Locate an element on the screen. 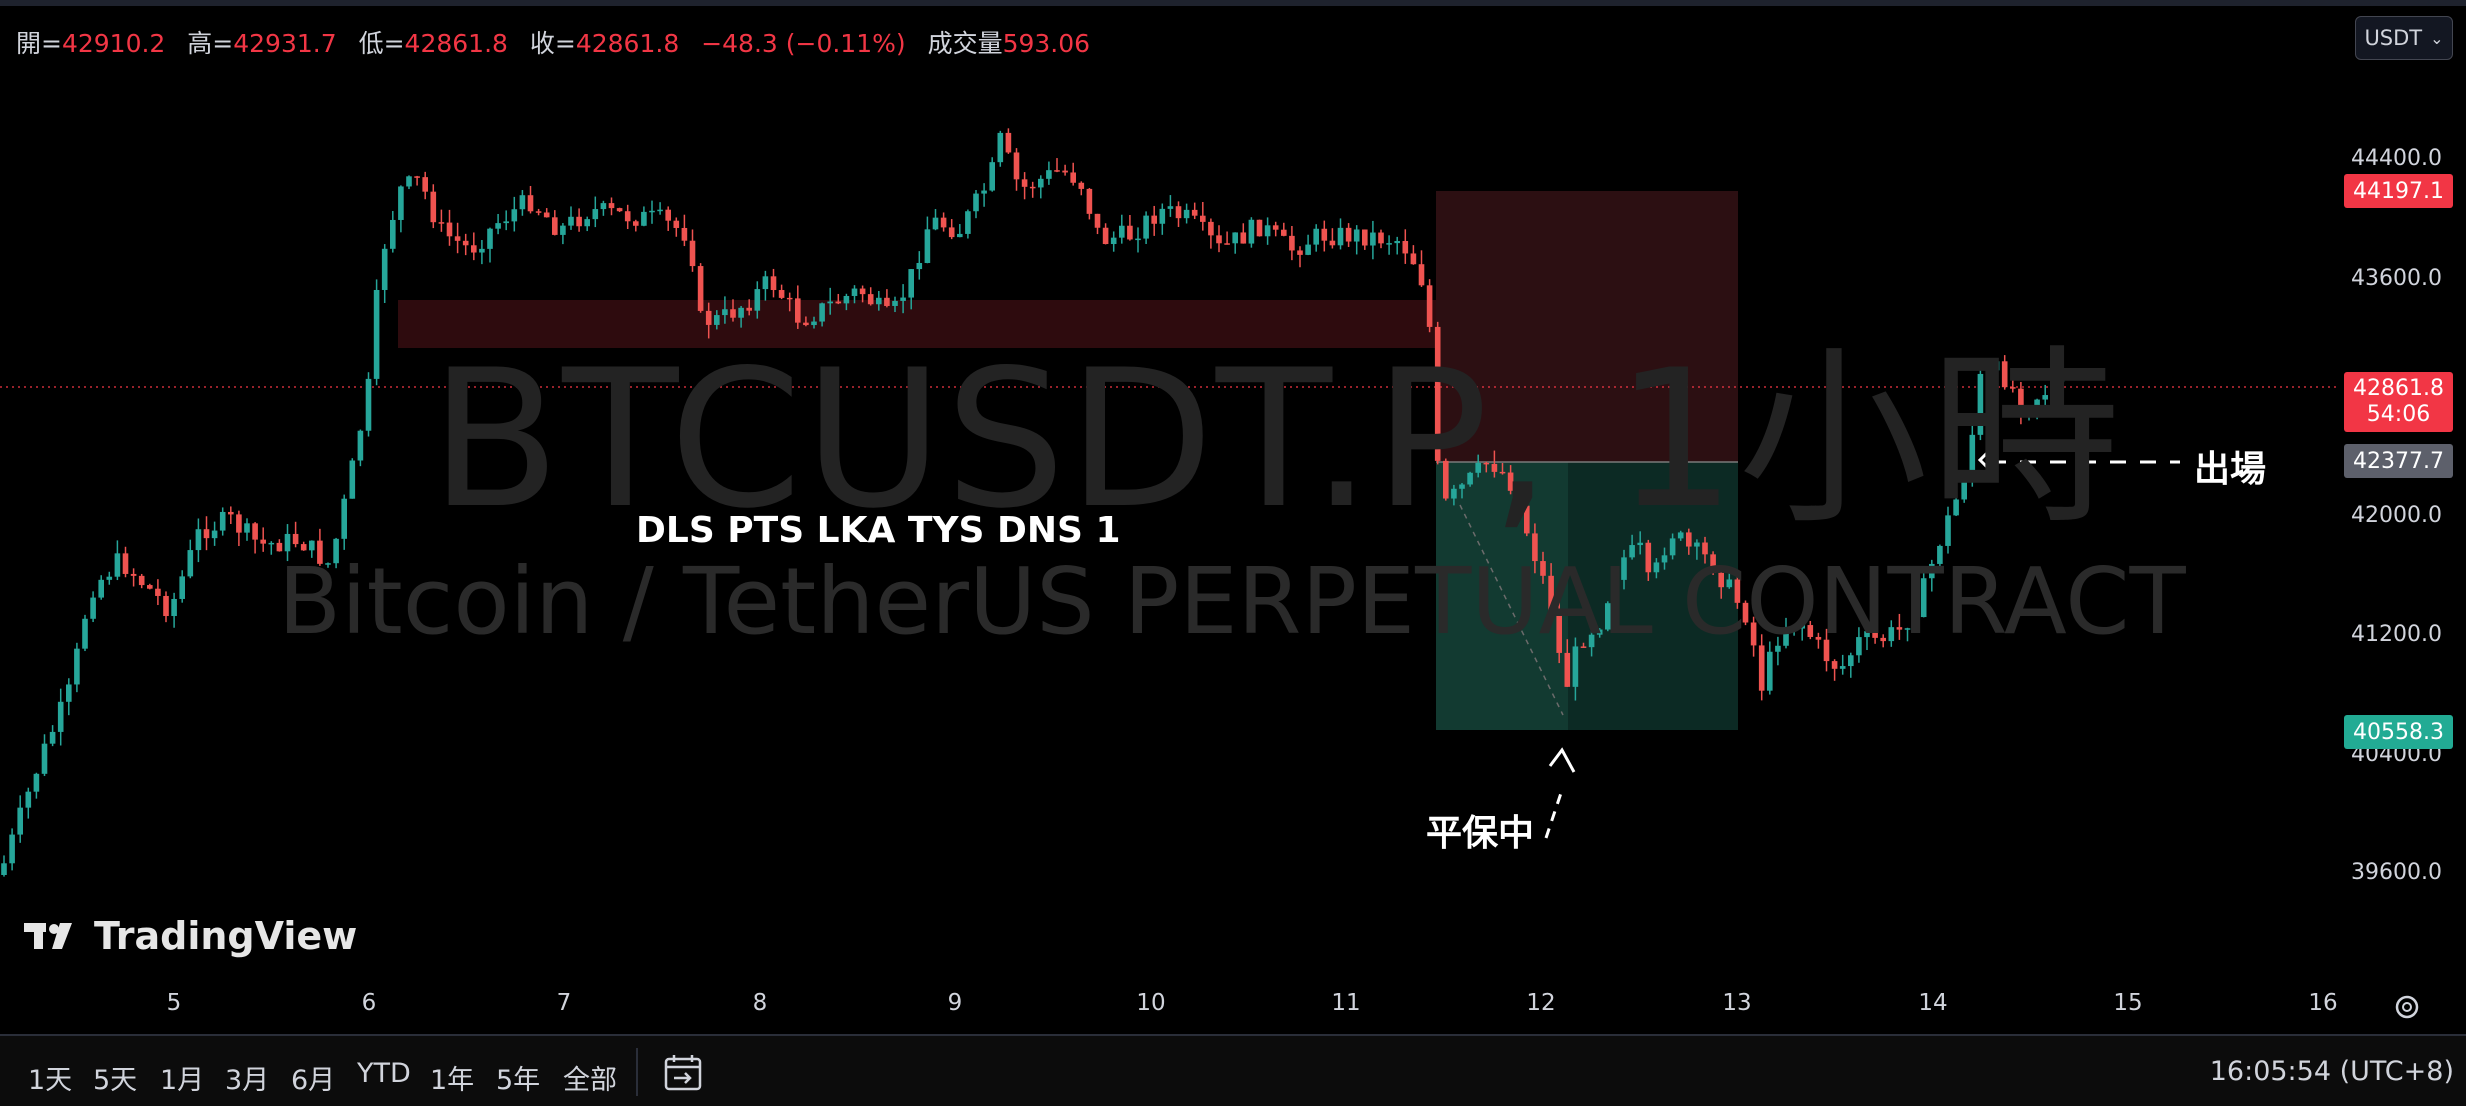 This screenshot has width=2466, height=1106. range-button: 1月 is located at coordinates (182, 1080).